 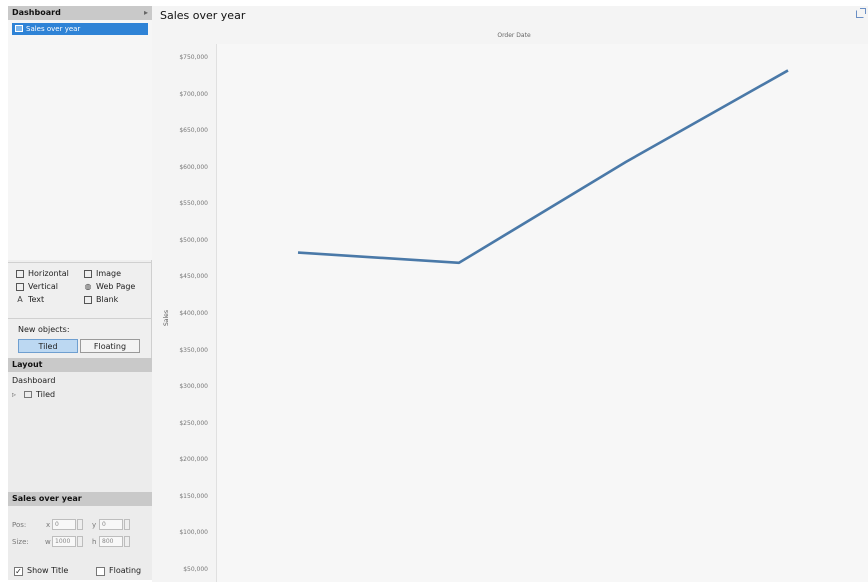 I want to click on object-label: Image, so click(x=109, y=273).